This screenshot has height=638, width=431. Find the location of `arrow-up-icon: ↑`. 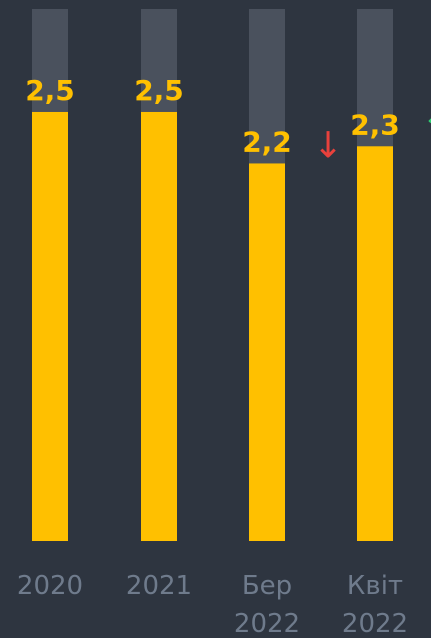

arrow-up-icon: ↑ is located at coordinates (426, 128).